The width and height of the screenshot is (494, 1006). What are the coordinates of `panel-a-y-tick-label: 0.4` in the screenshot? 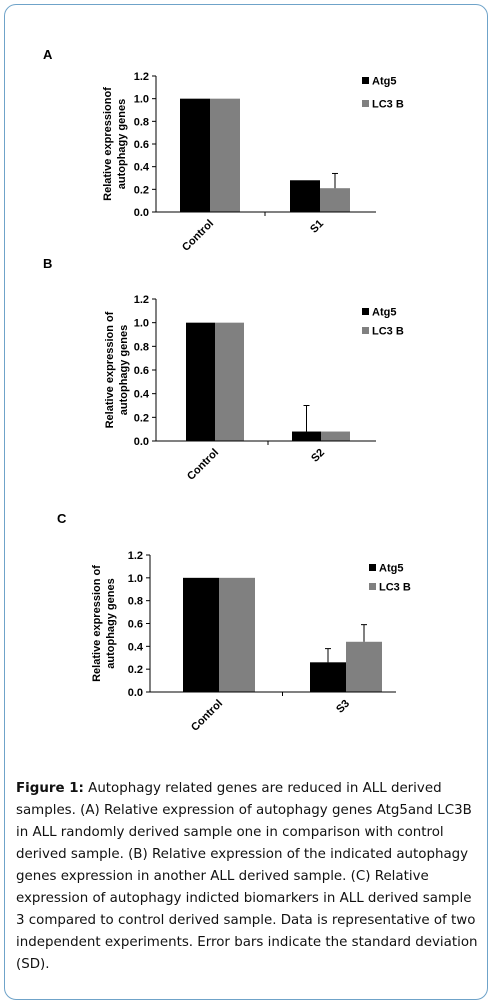 It's located at (142, 168).